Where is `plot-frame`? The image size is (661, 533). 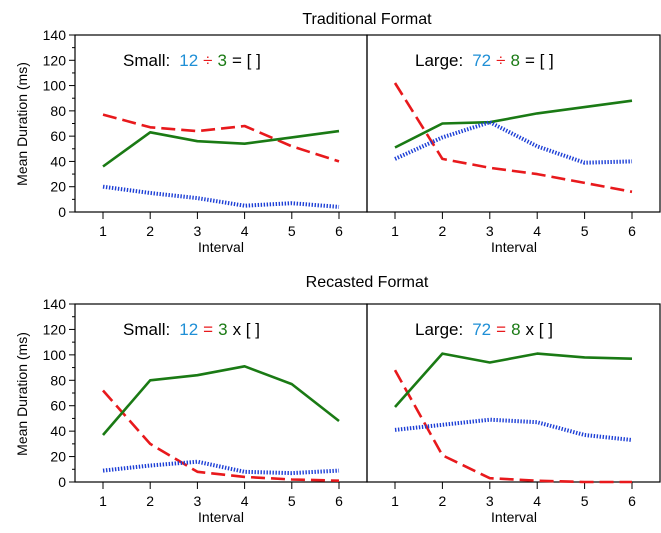 plot-frame is located at coordinates (513, 123).